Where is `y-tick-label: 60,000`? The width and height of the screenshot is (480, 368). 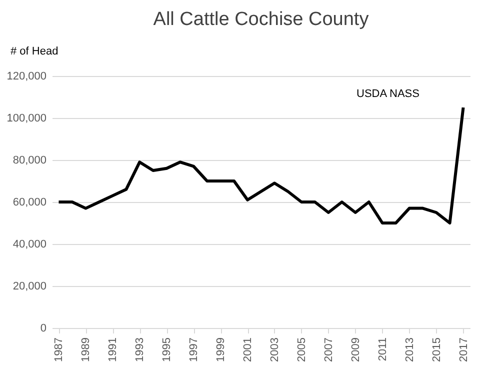 y-tick-label: 60,000 is located at coordinates (29, 202).